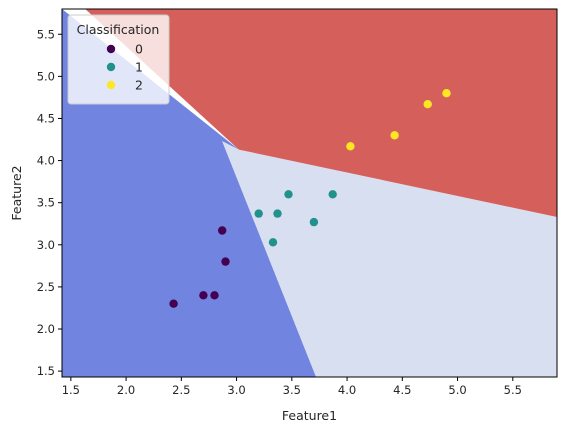 The height and width of the screenshot is (432, 567). Describe the element at coordinates (46, 287) in the screenshot. I see `y-tick-label: 2.5` at that location.